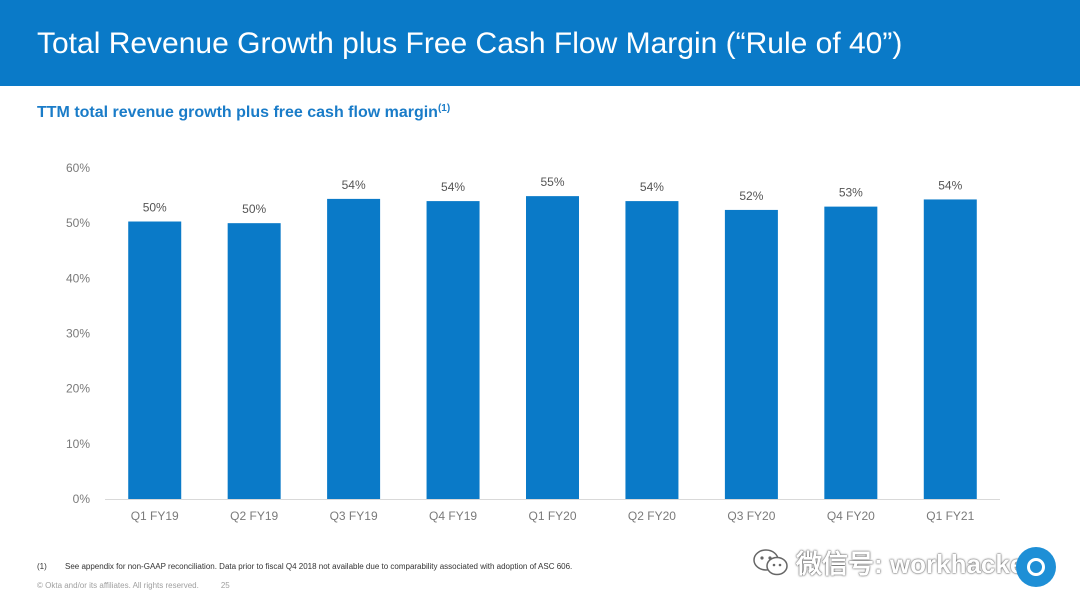 This screenshot has height=608, width=1080. I want to click on watermark: 微信号: workhacker, so click(893, 562).